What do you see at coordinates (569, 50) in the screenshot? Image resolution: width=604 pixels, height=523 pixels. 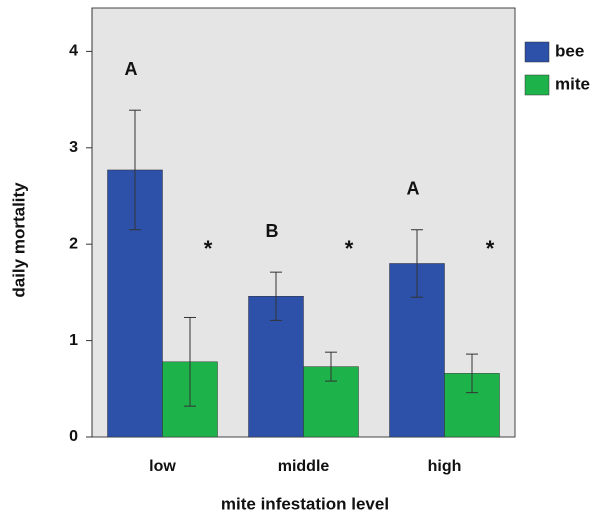 I see `legend-label: bee` at bounding box center [569, 50].